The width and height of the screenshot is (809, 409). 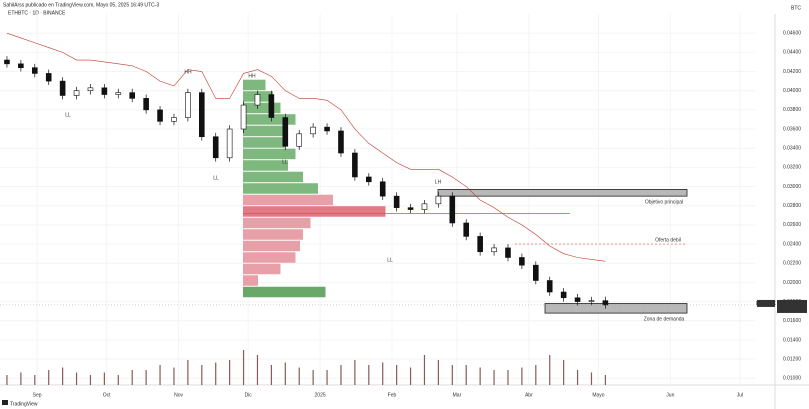 What do you see at coordinates (792, 264) in the screenshot?
I see `y-tick-label: 0.02200` at bounding box center [792, 264].